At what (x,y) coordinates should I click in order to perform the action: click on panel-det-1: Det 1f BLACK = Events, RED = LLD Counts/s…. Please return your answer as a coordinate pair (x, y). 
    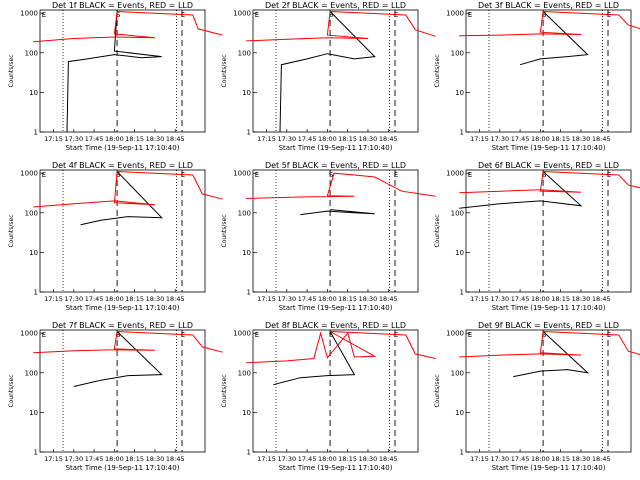
    Looking at the image, I should click on (115, 76).